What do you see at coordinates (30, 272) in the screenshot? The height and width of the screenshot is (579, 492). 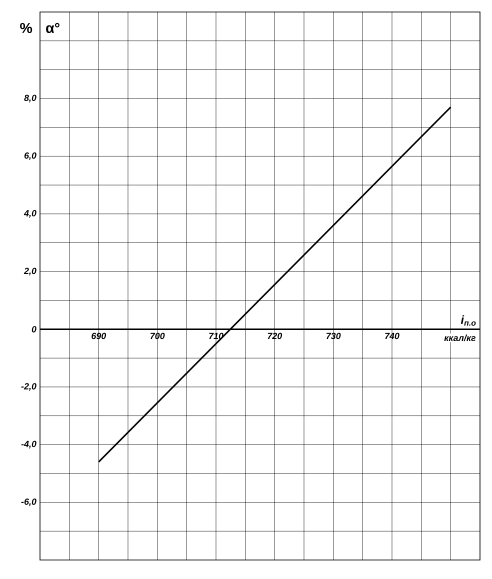 I see `y-tick-label: 2,0` at bounding box center [30, 272].